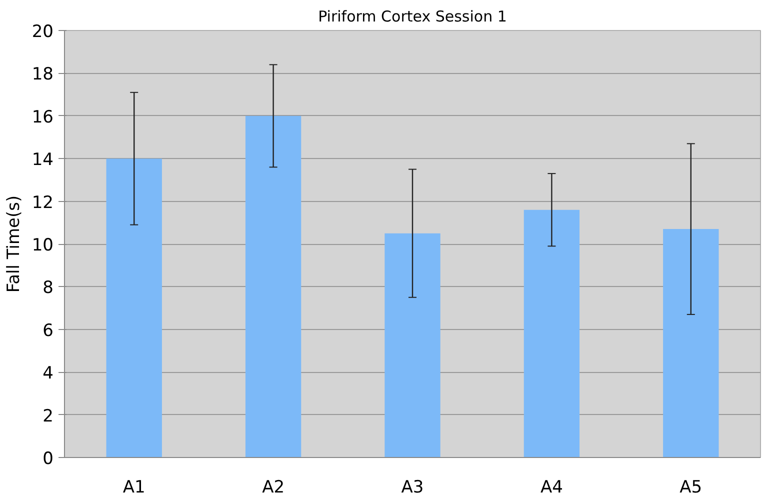  Describe the element at coordinates (43, 160) in the screenshot. I see `y-tick-label: 14` at that location.